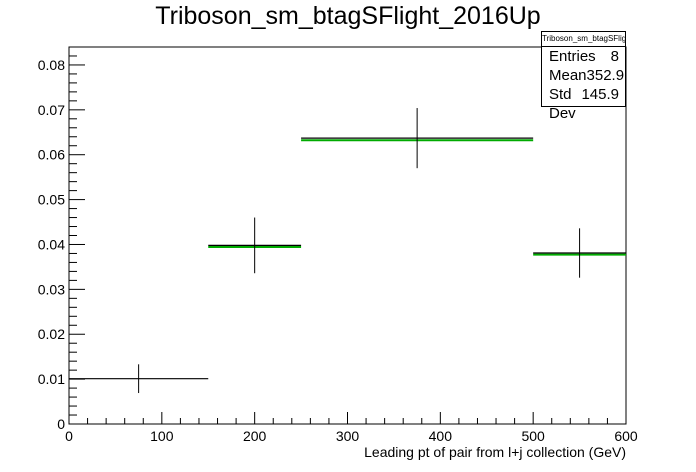  I want to click on y-tick-label: 0.04, so click(51, 244).